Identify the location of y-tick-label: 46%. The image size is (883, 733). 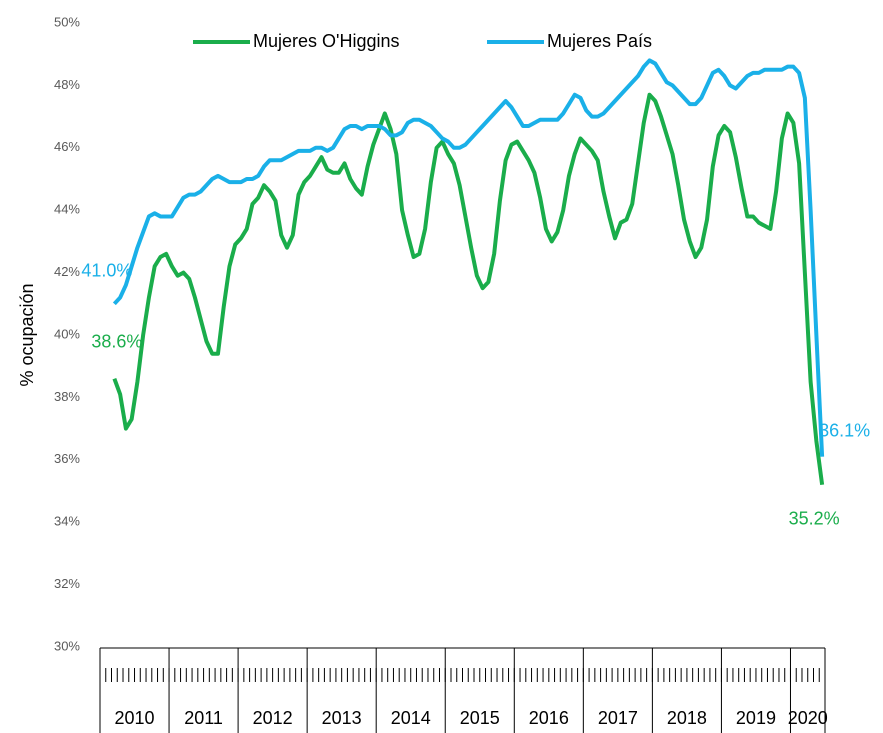
(67, 146).